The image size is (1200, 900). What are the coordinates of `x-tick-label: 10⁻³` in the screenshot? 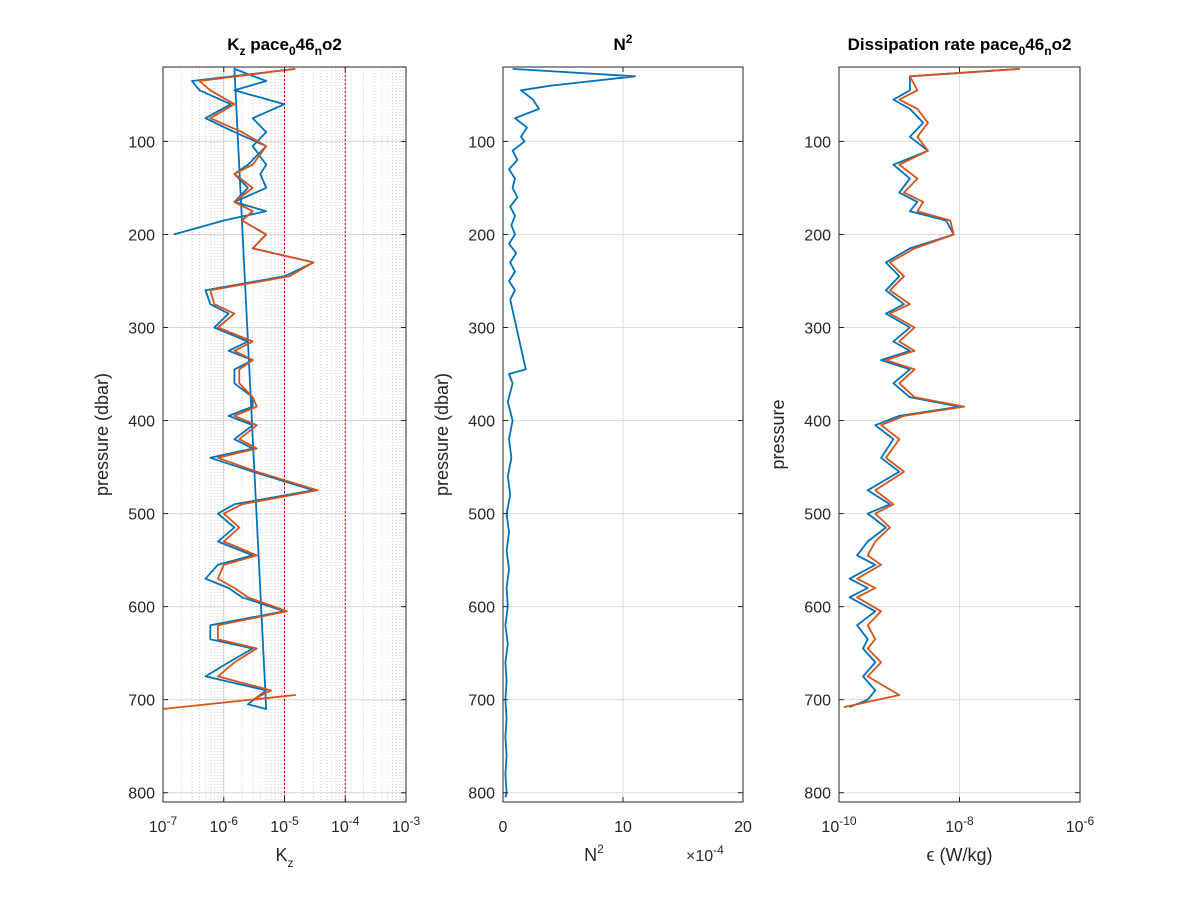 It's located at (406, 825).